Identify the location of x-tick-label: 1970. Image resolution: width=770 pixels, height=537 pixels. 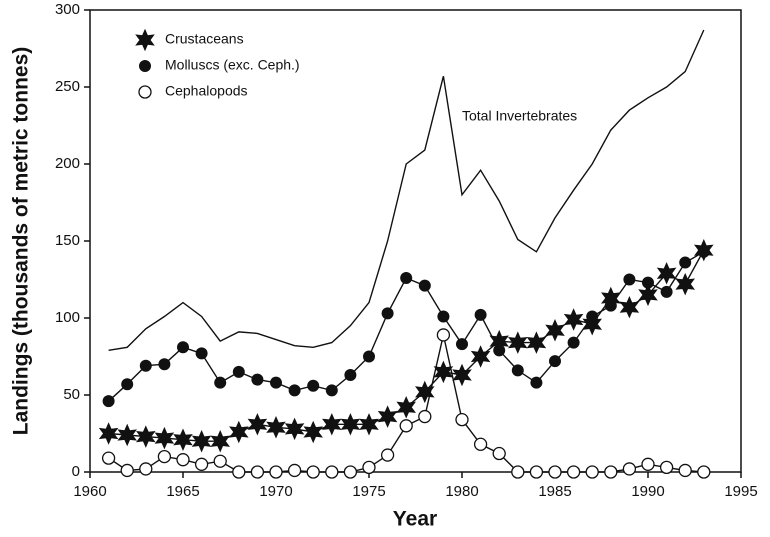
(275, 491).